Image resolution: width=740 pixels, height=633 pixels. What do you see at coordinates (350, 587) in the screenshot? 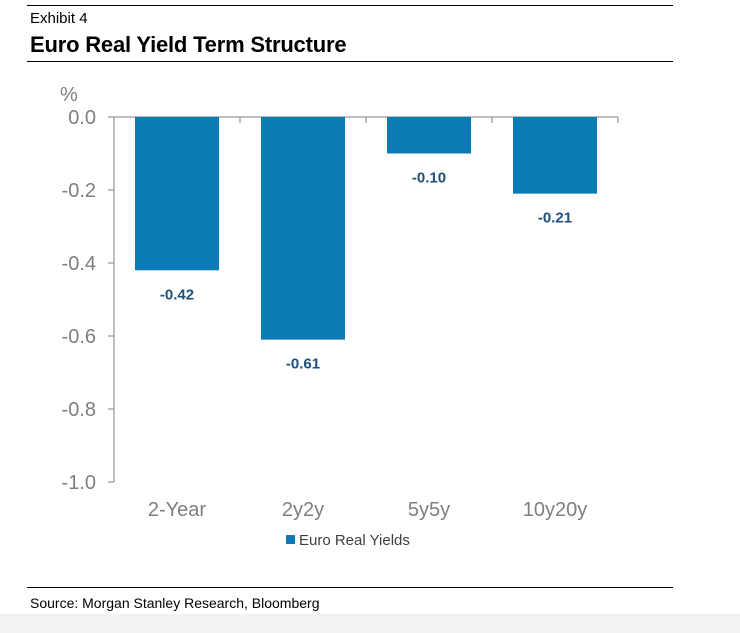
I see `source-rule` at bounding box center [350, 587].